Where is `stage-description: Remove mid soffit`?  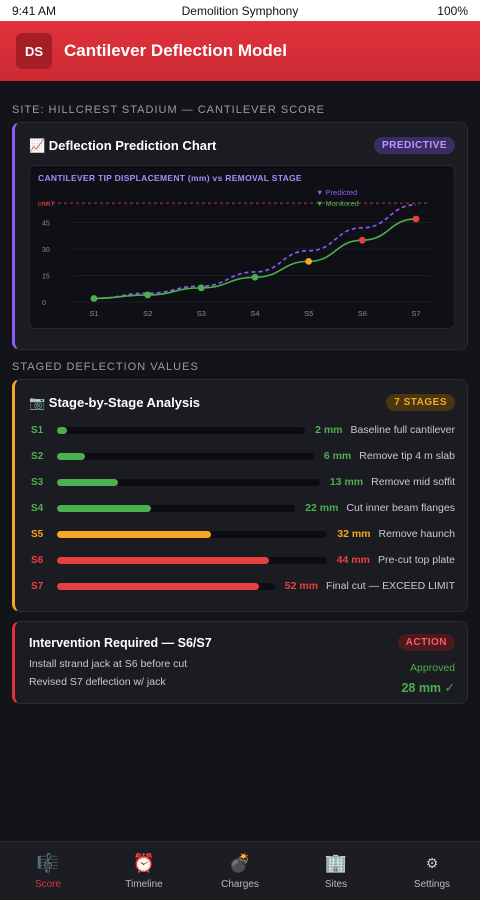 stage-description: Remove mid soffit is located at coordinates (413, 482).